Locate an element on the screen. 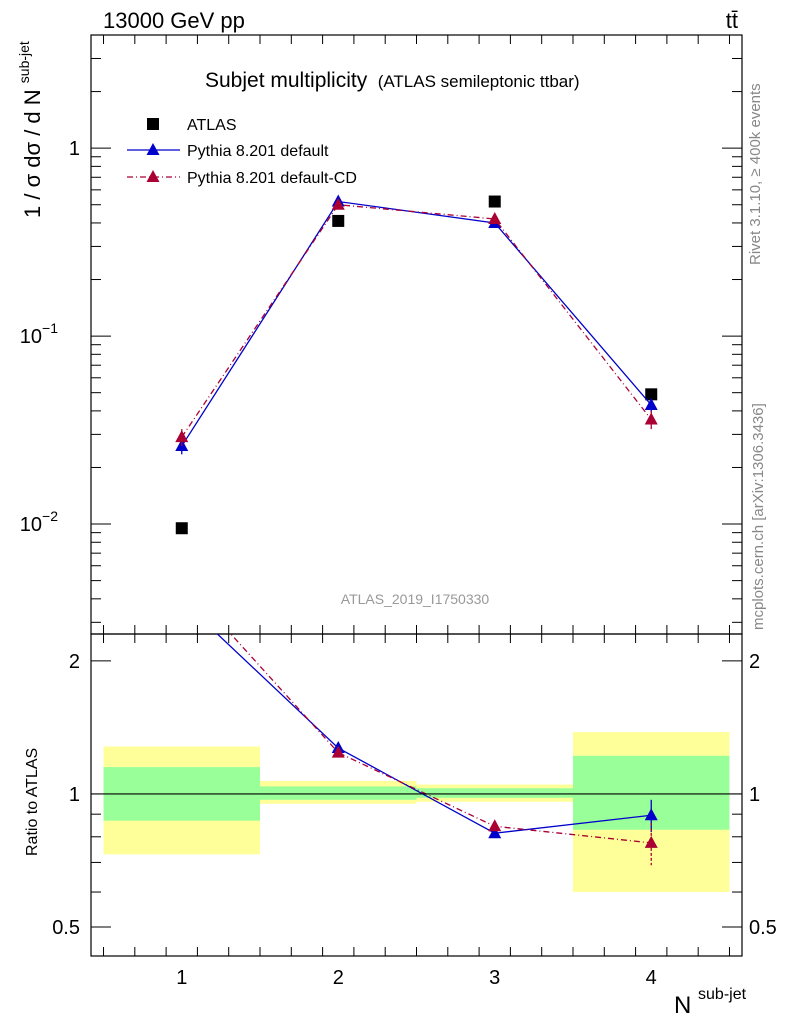  xtick-label: 1 is located at coordinates (181, 978).